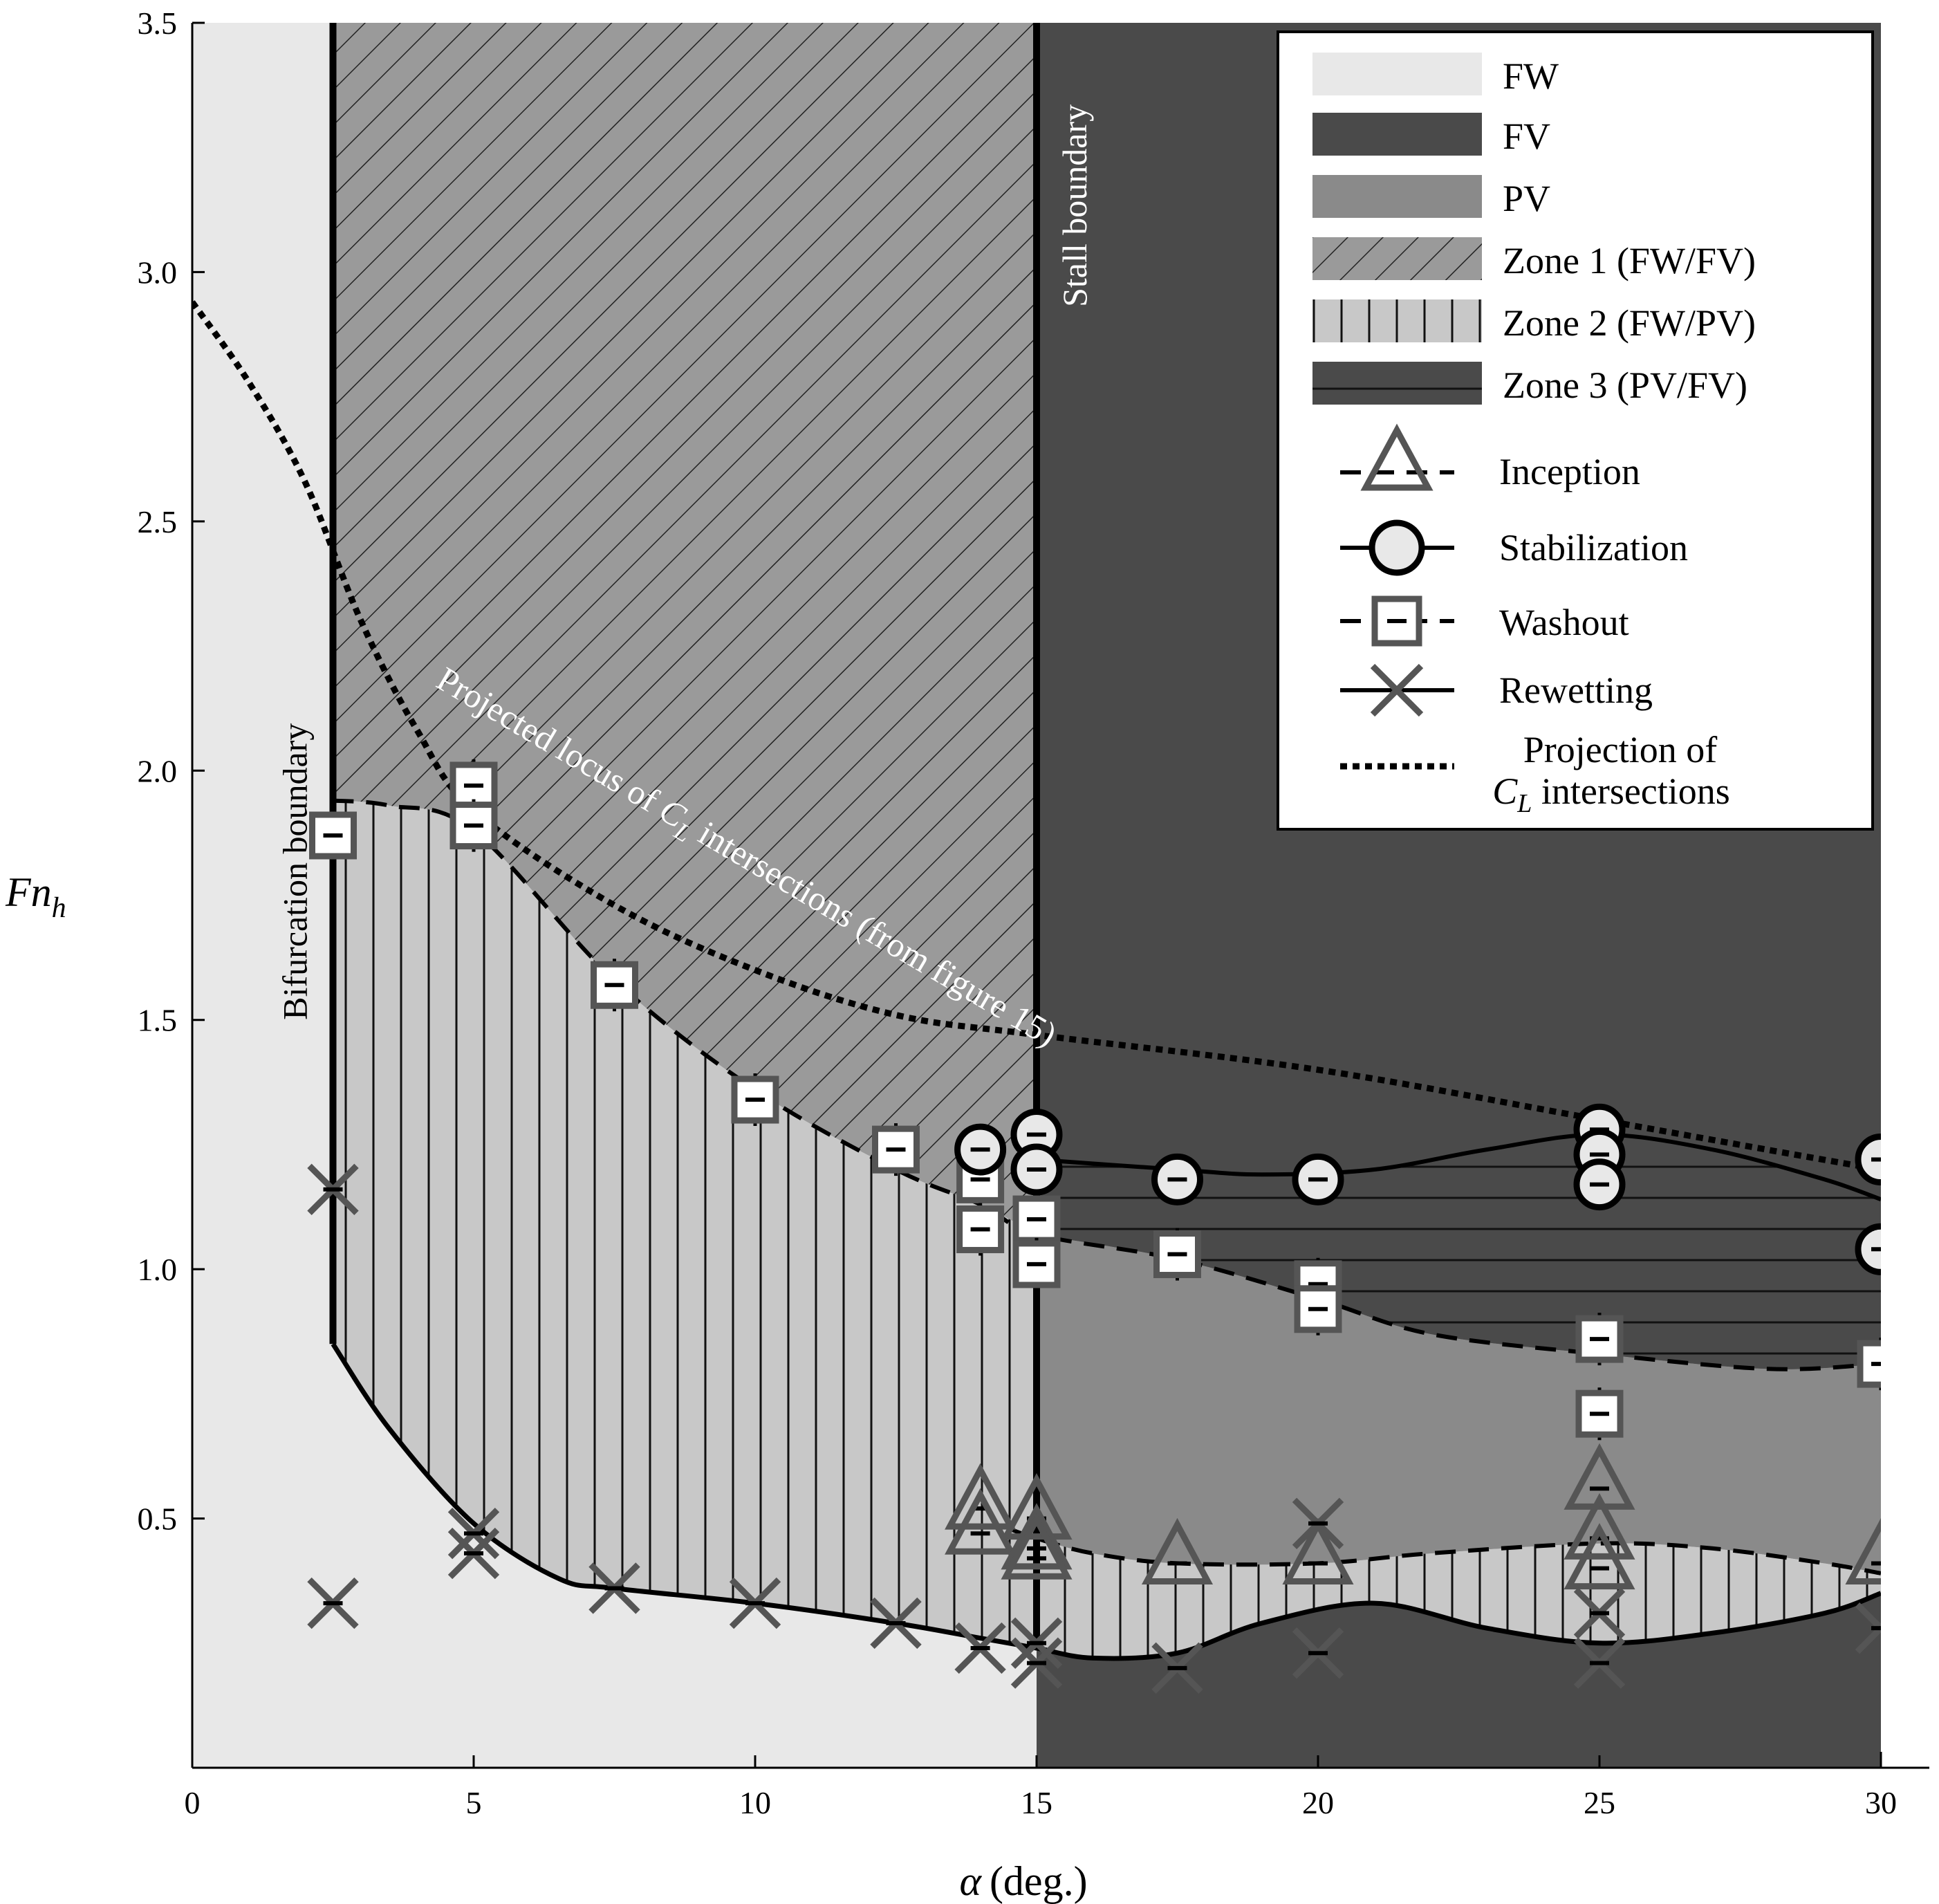 The width and height of the screenshot is (1939, 1904). Describe the element at coordinates (1564, 622) in the screenshot. I see `legend-label-washout: Washout` at that location.